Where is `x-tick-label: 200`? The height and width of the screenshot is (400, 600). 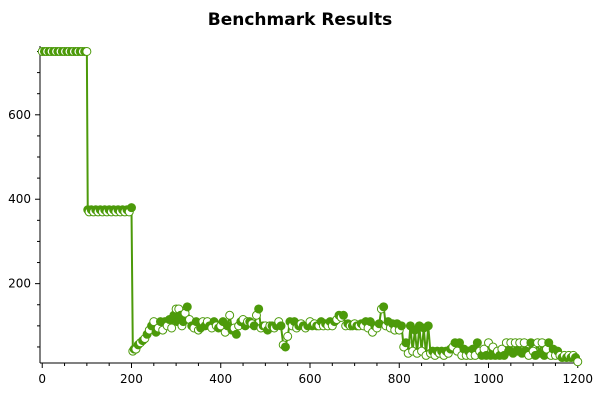
x-tick-label: 200 is located at coordinates (131, 379).